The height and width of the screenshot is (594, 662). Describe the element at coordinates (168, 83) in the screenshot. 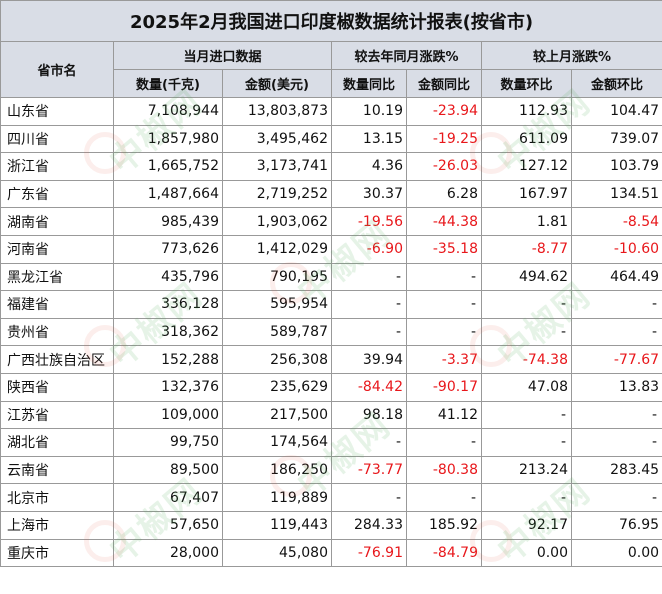

I see `header-qty: 数量(千克)` at that location.